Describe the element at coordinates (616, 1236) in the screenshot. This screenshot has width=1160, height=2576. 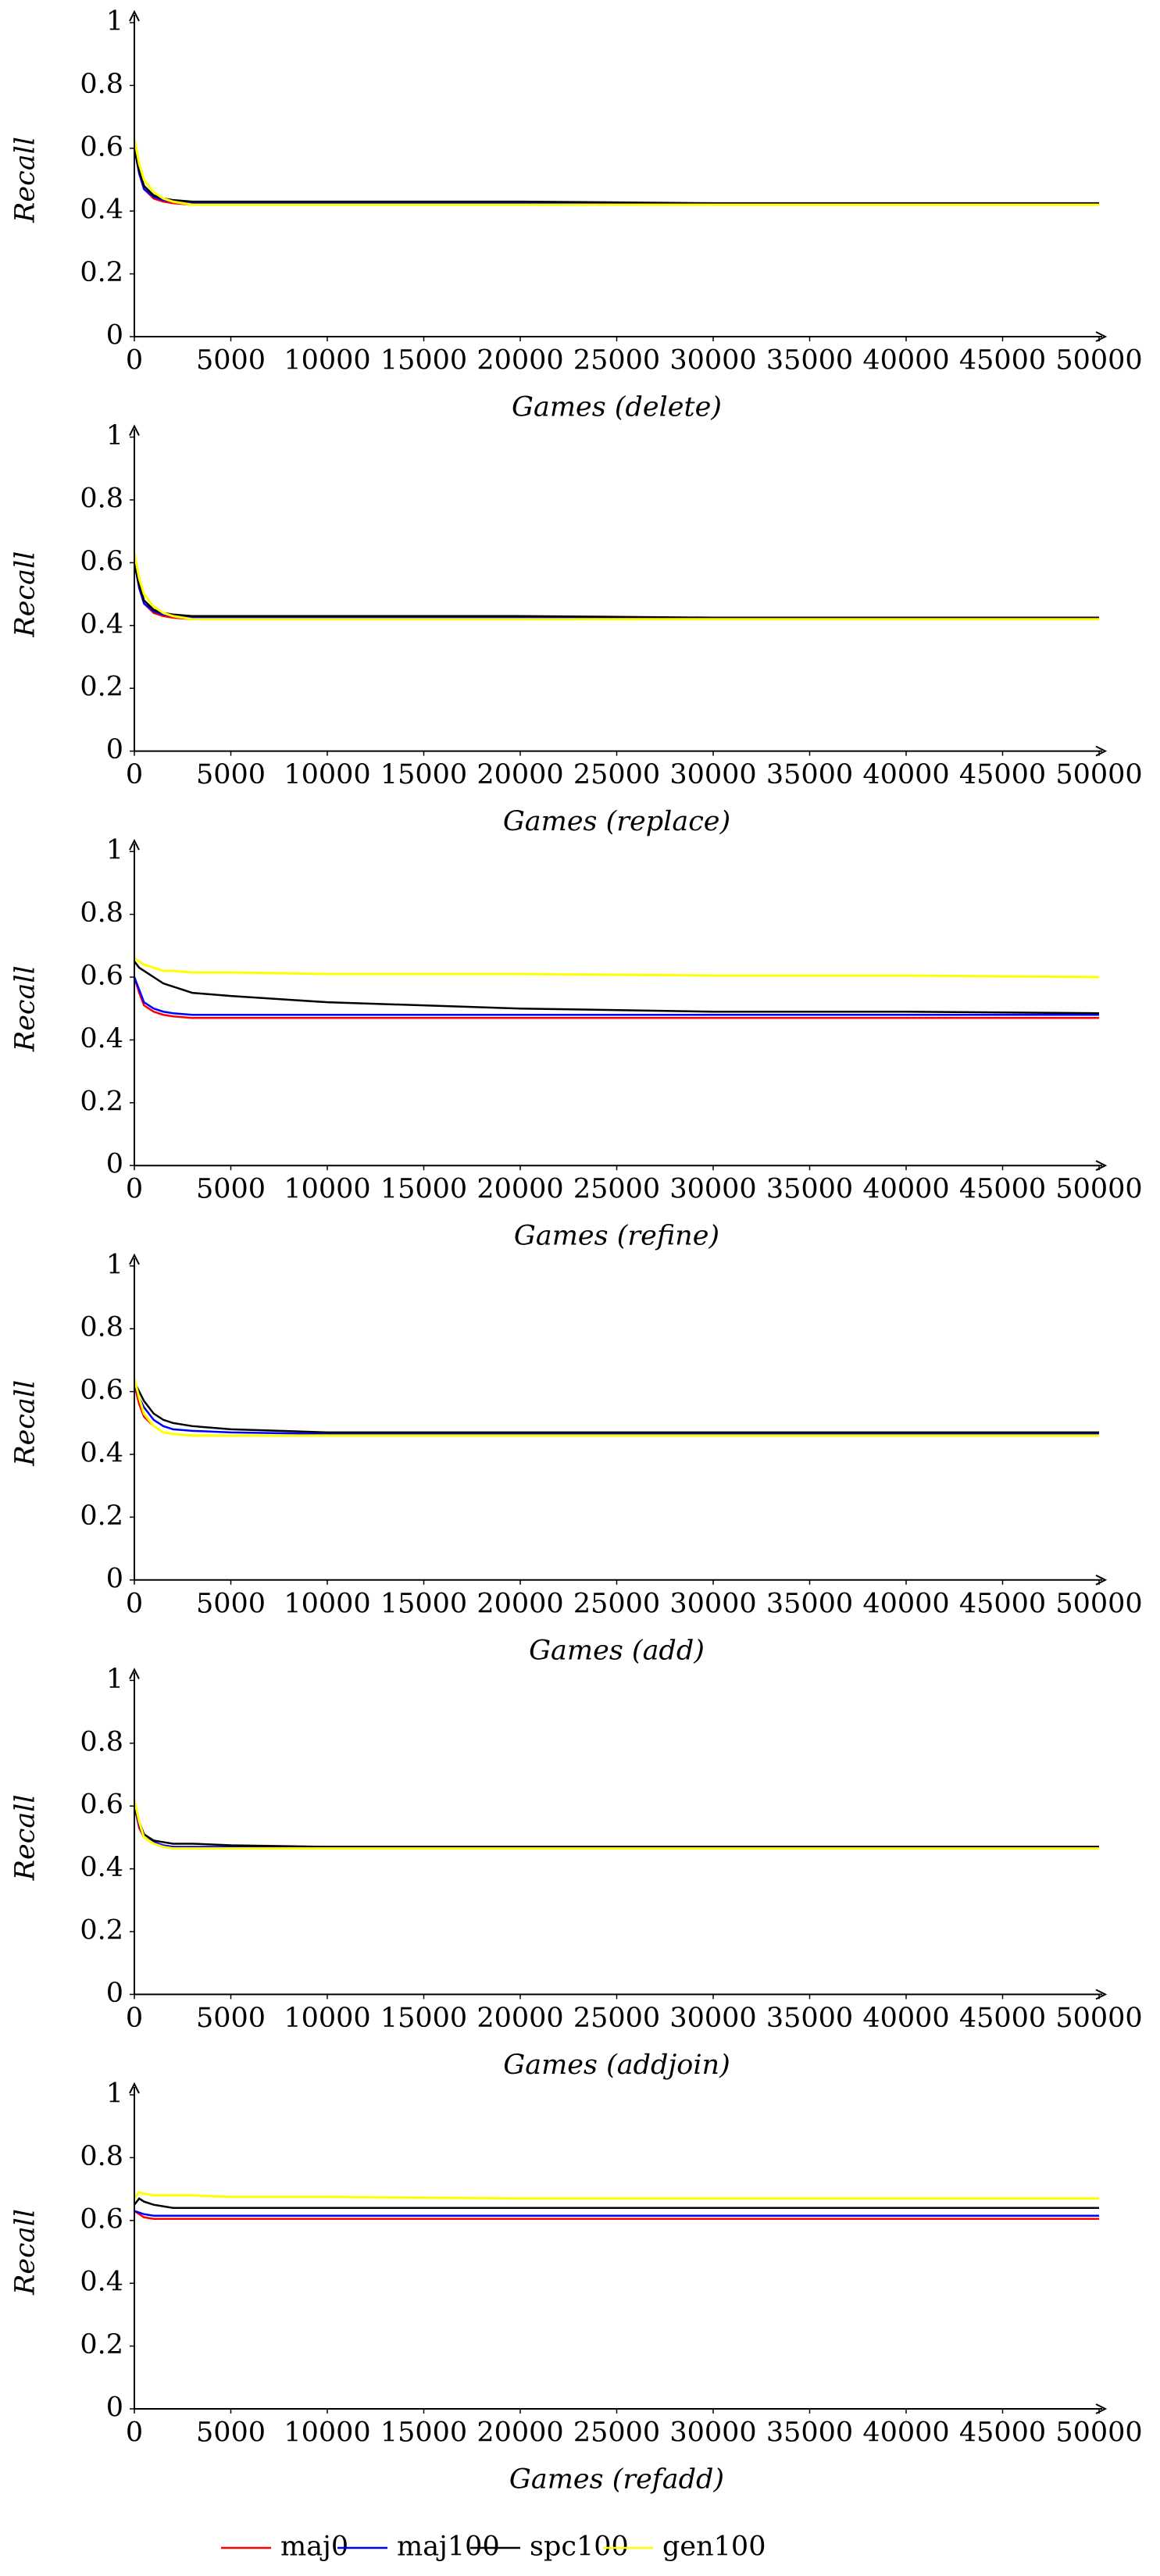
I see `x-axis-label: Games (refine)` at that location.